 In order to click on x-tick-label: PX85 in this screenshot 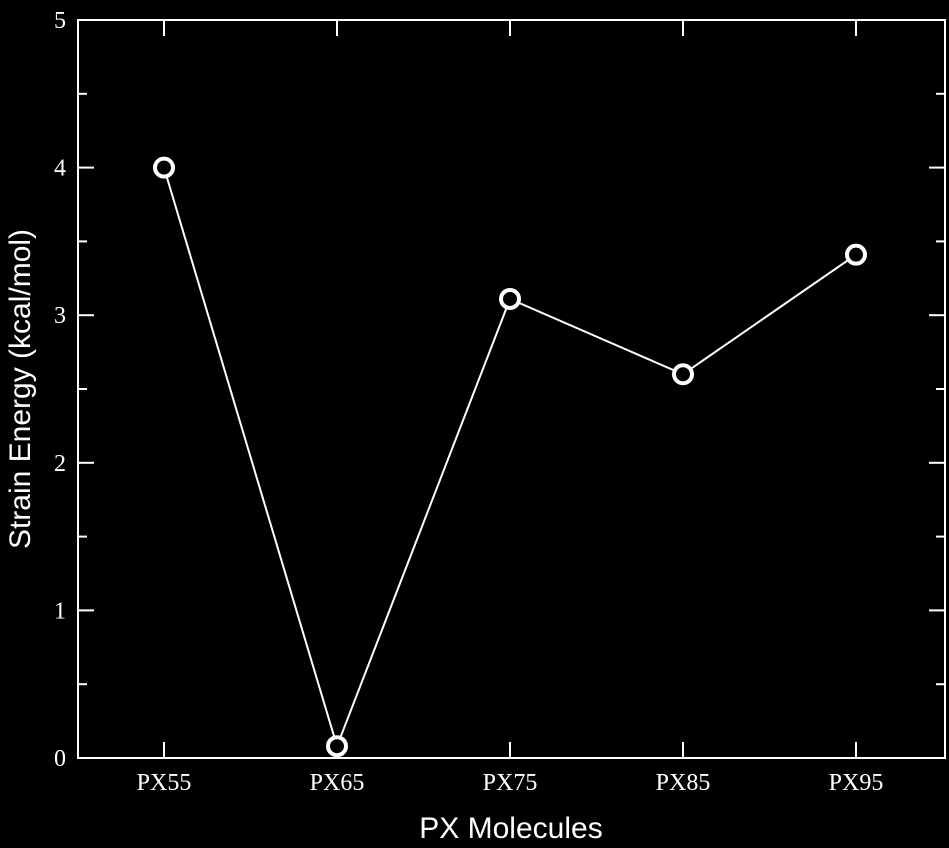, I will do `click(683, 783)`.